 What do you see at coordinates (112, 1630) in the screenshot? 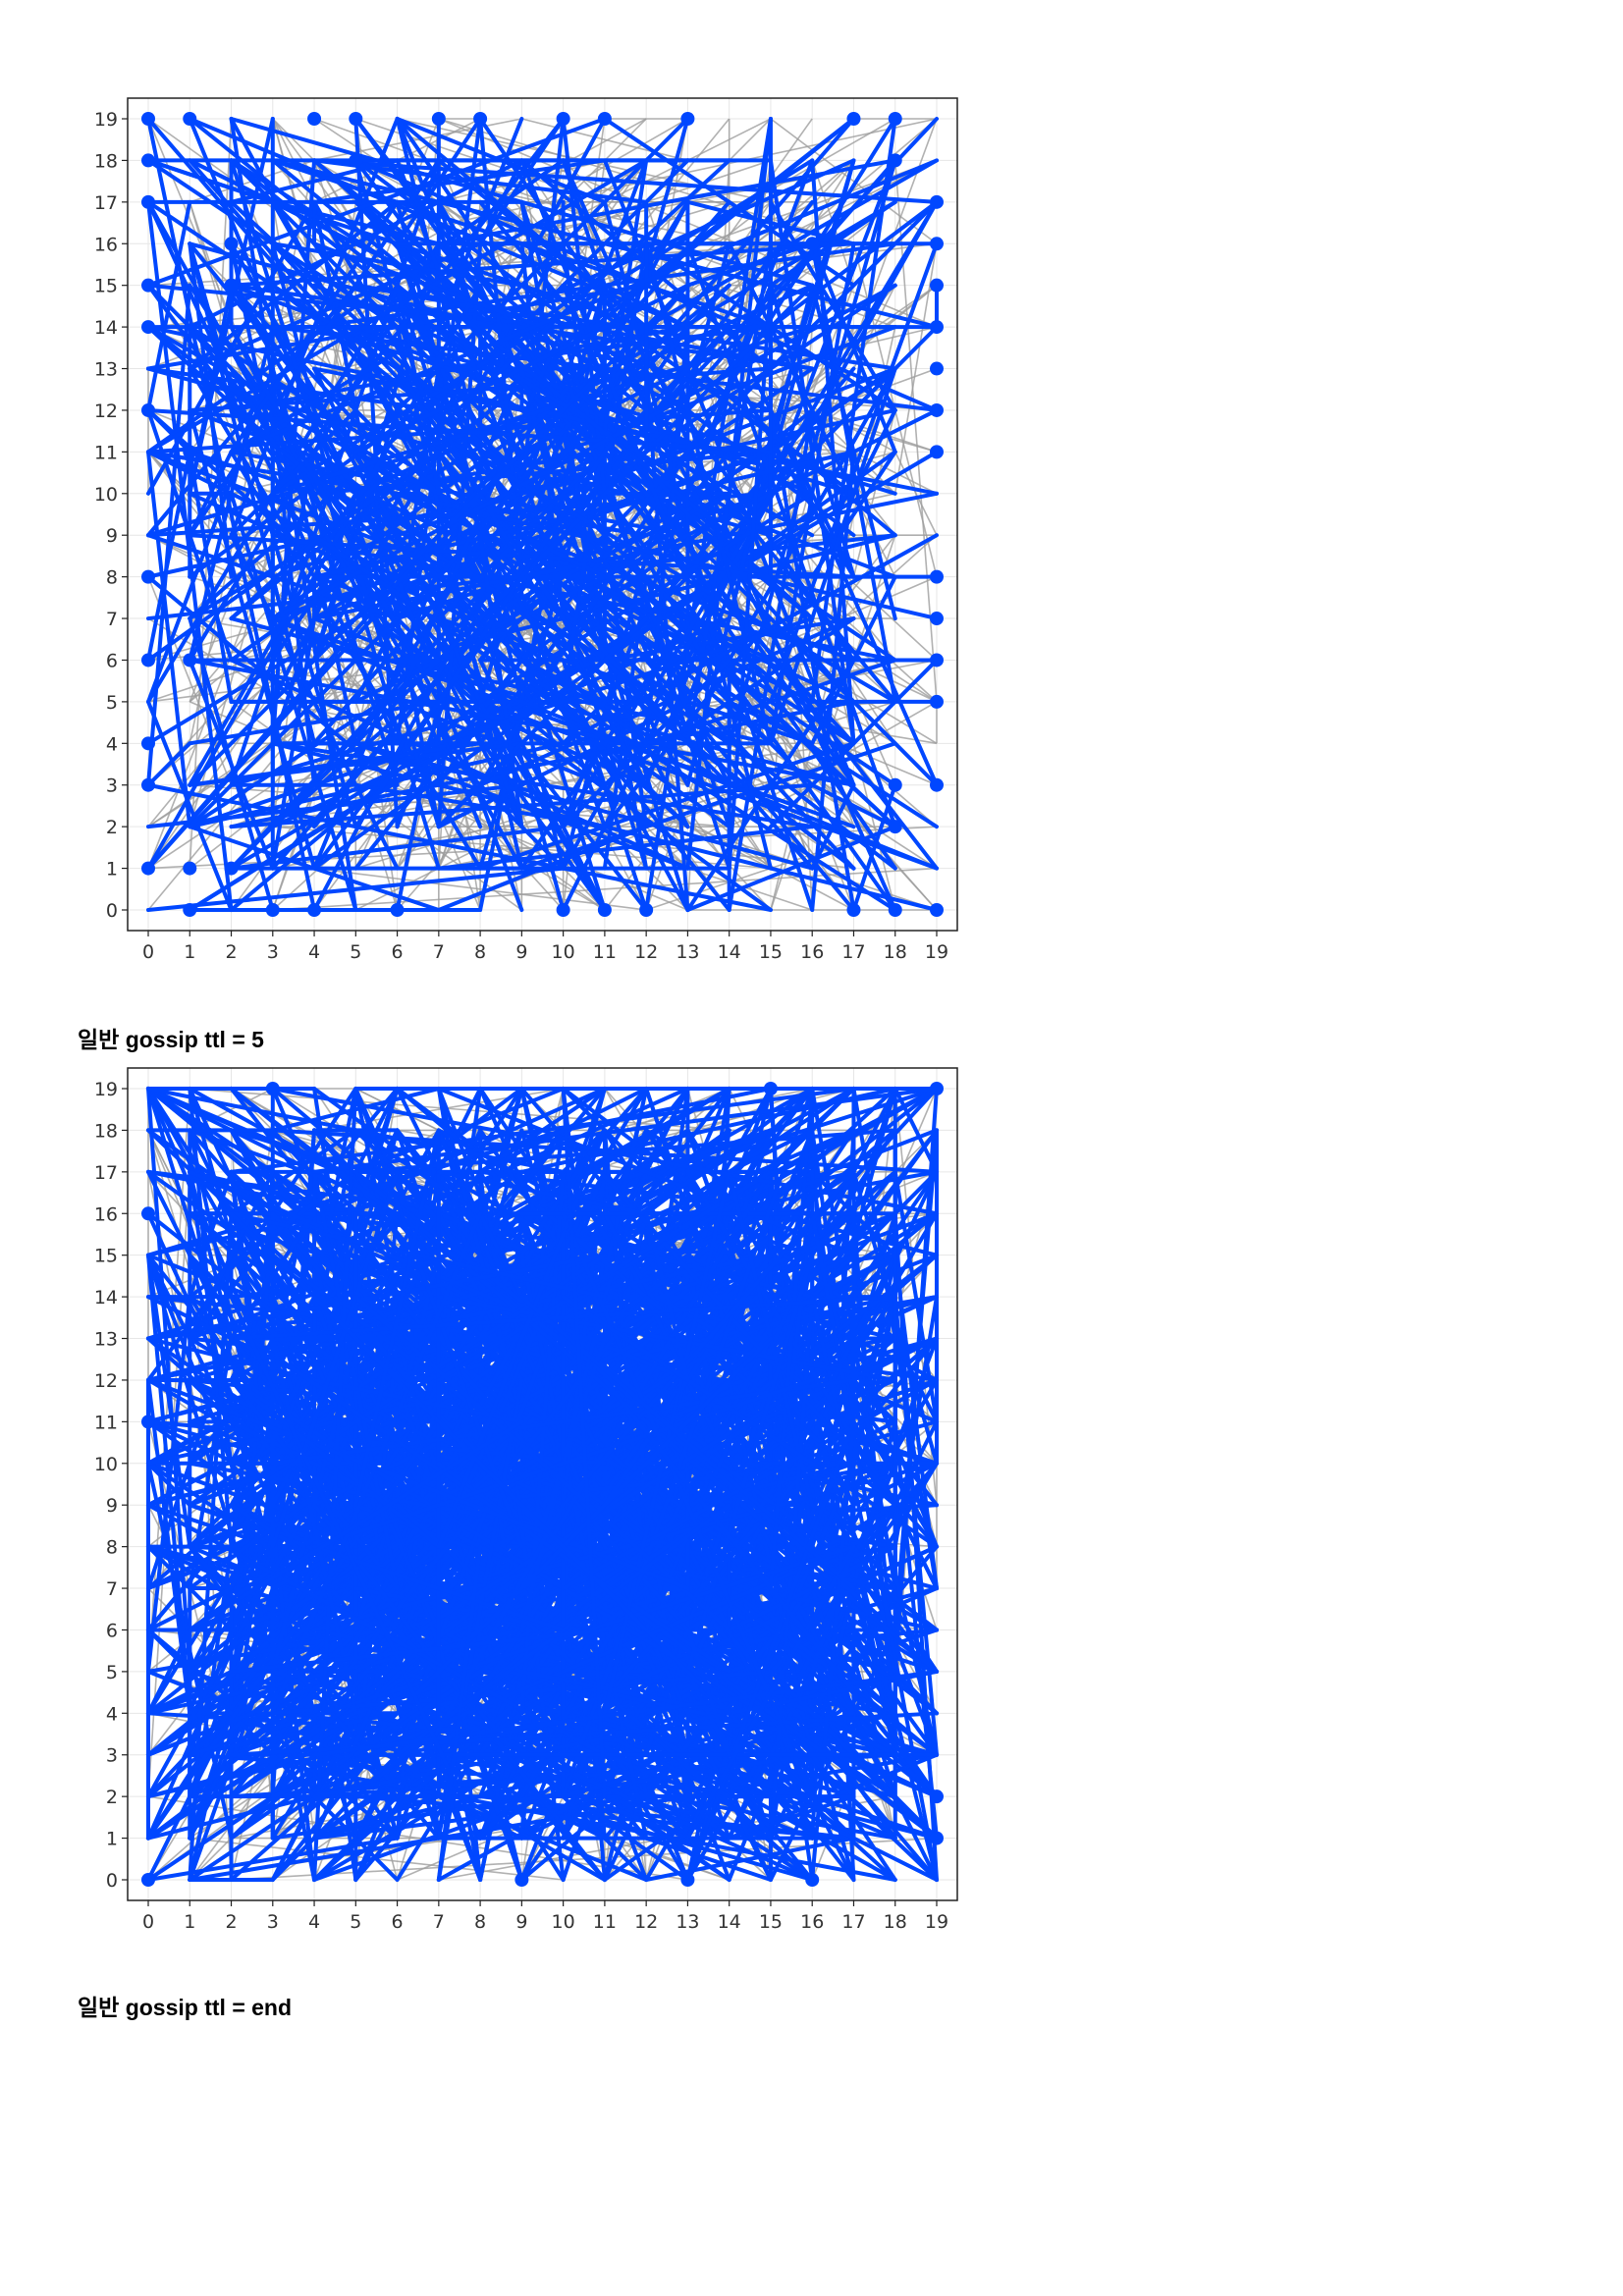
I see `y-tick-label: 6` at bounding box center [112, 1630].